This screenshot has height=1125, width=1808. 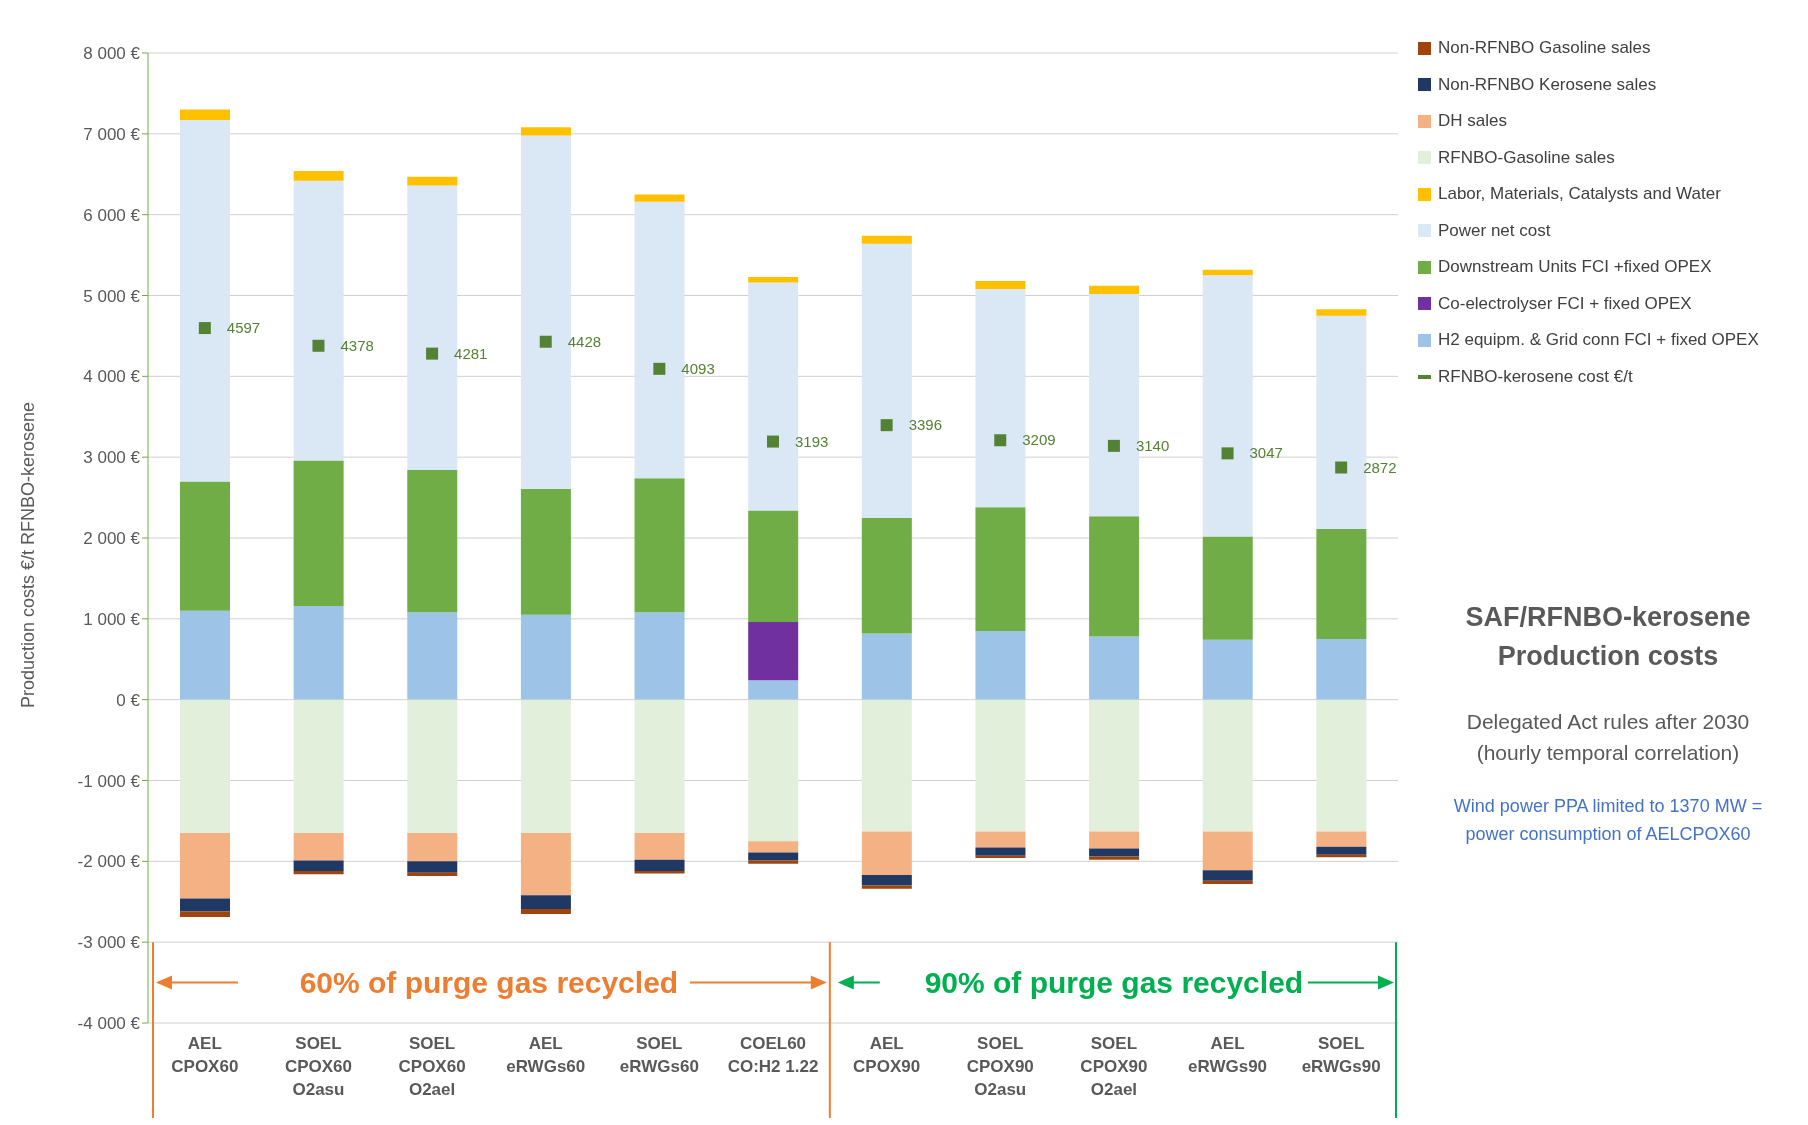 I want to click on y-tick-label: 2 000 €, so click(x=112, y=539).